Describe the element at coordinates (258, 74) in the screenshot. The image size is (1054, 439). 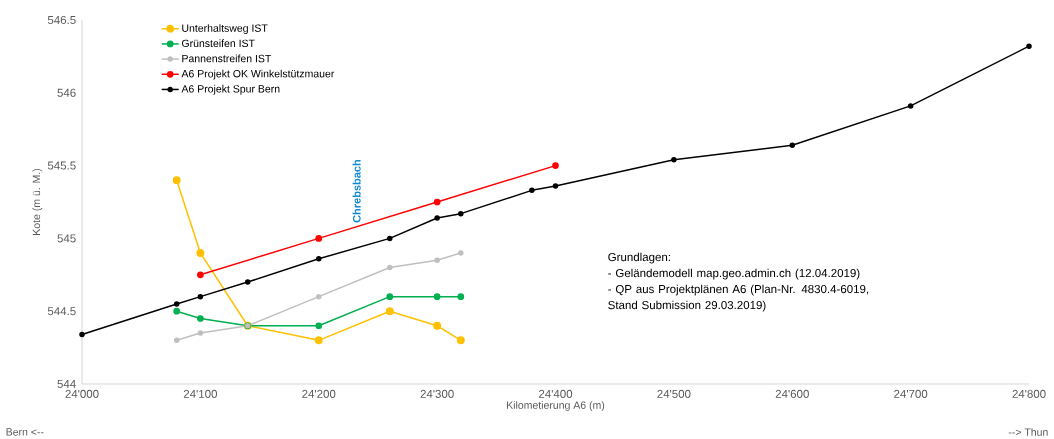
I see `legend-label: A6 Projekt OK Winkelstützmauer` at that location.